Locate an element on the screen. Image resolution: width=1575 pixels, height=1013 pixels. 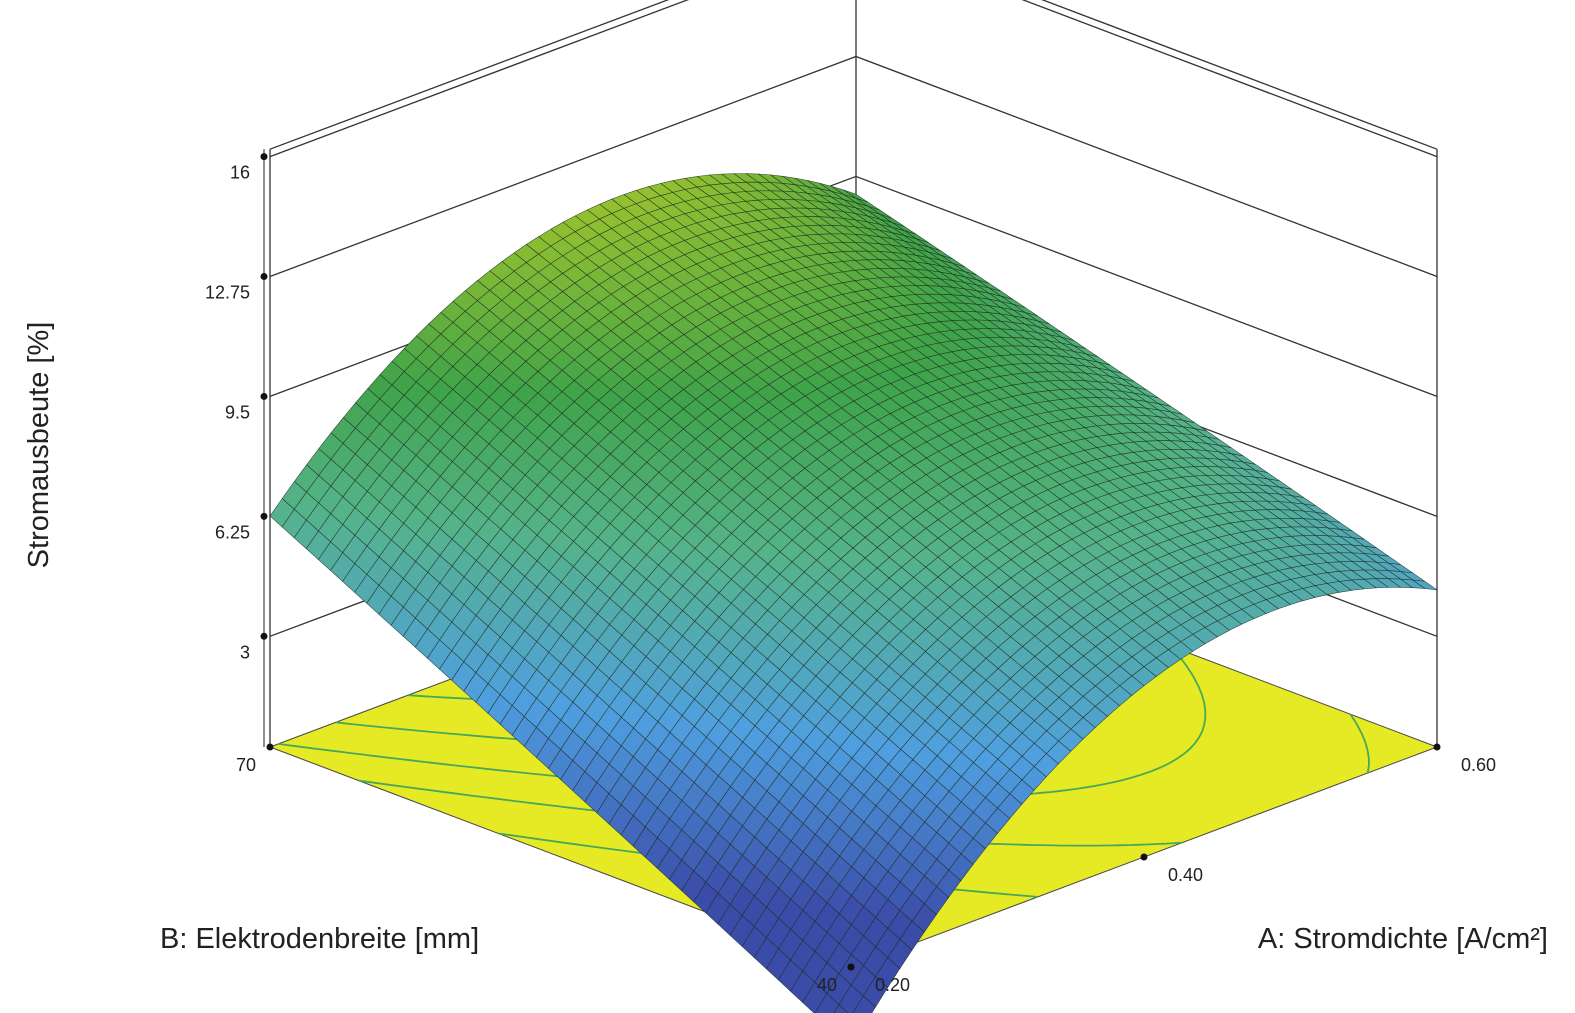
x-tick-label: 0.40 is located at coordinates (1185, 875).